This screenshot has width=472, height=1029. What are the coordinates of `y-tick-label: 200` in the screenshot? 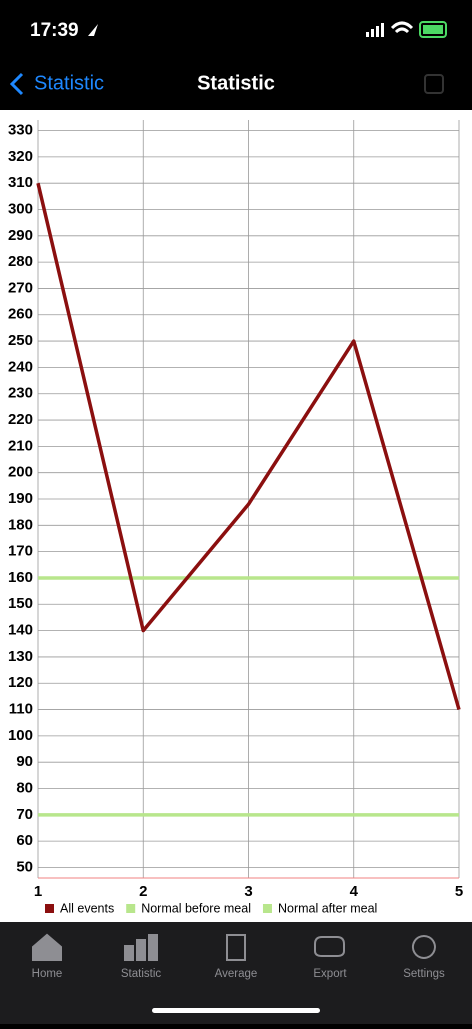 It's located at (20, 472).